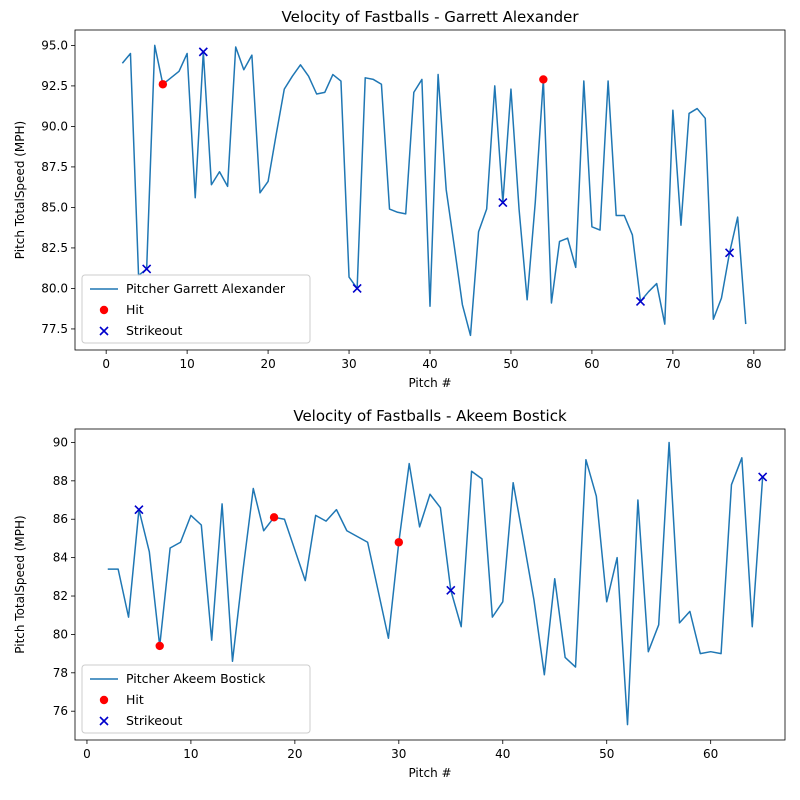  I want to click on y-tick-label: 77.5, so click(54, 329).